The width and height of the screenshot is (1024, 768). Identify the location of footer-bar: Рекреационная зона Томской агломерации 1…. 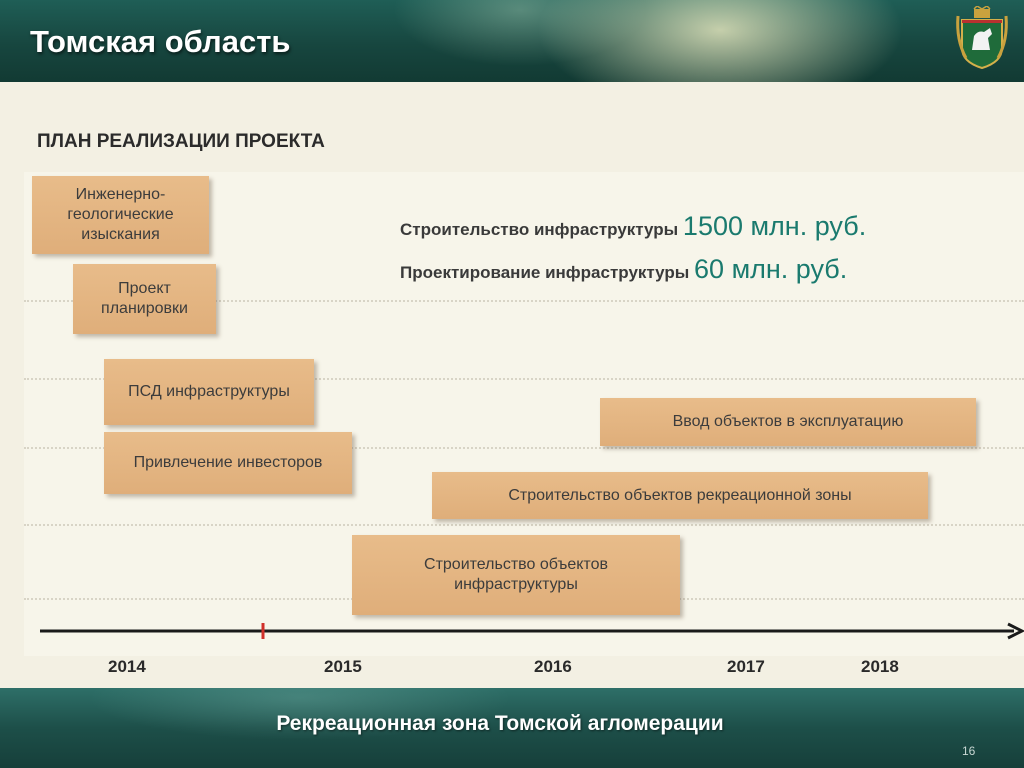
(512, 728).